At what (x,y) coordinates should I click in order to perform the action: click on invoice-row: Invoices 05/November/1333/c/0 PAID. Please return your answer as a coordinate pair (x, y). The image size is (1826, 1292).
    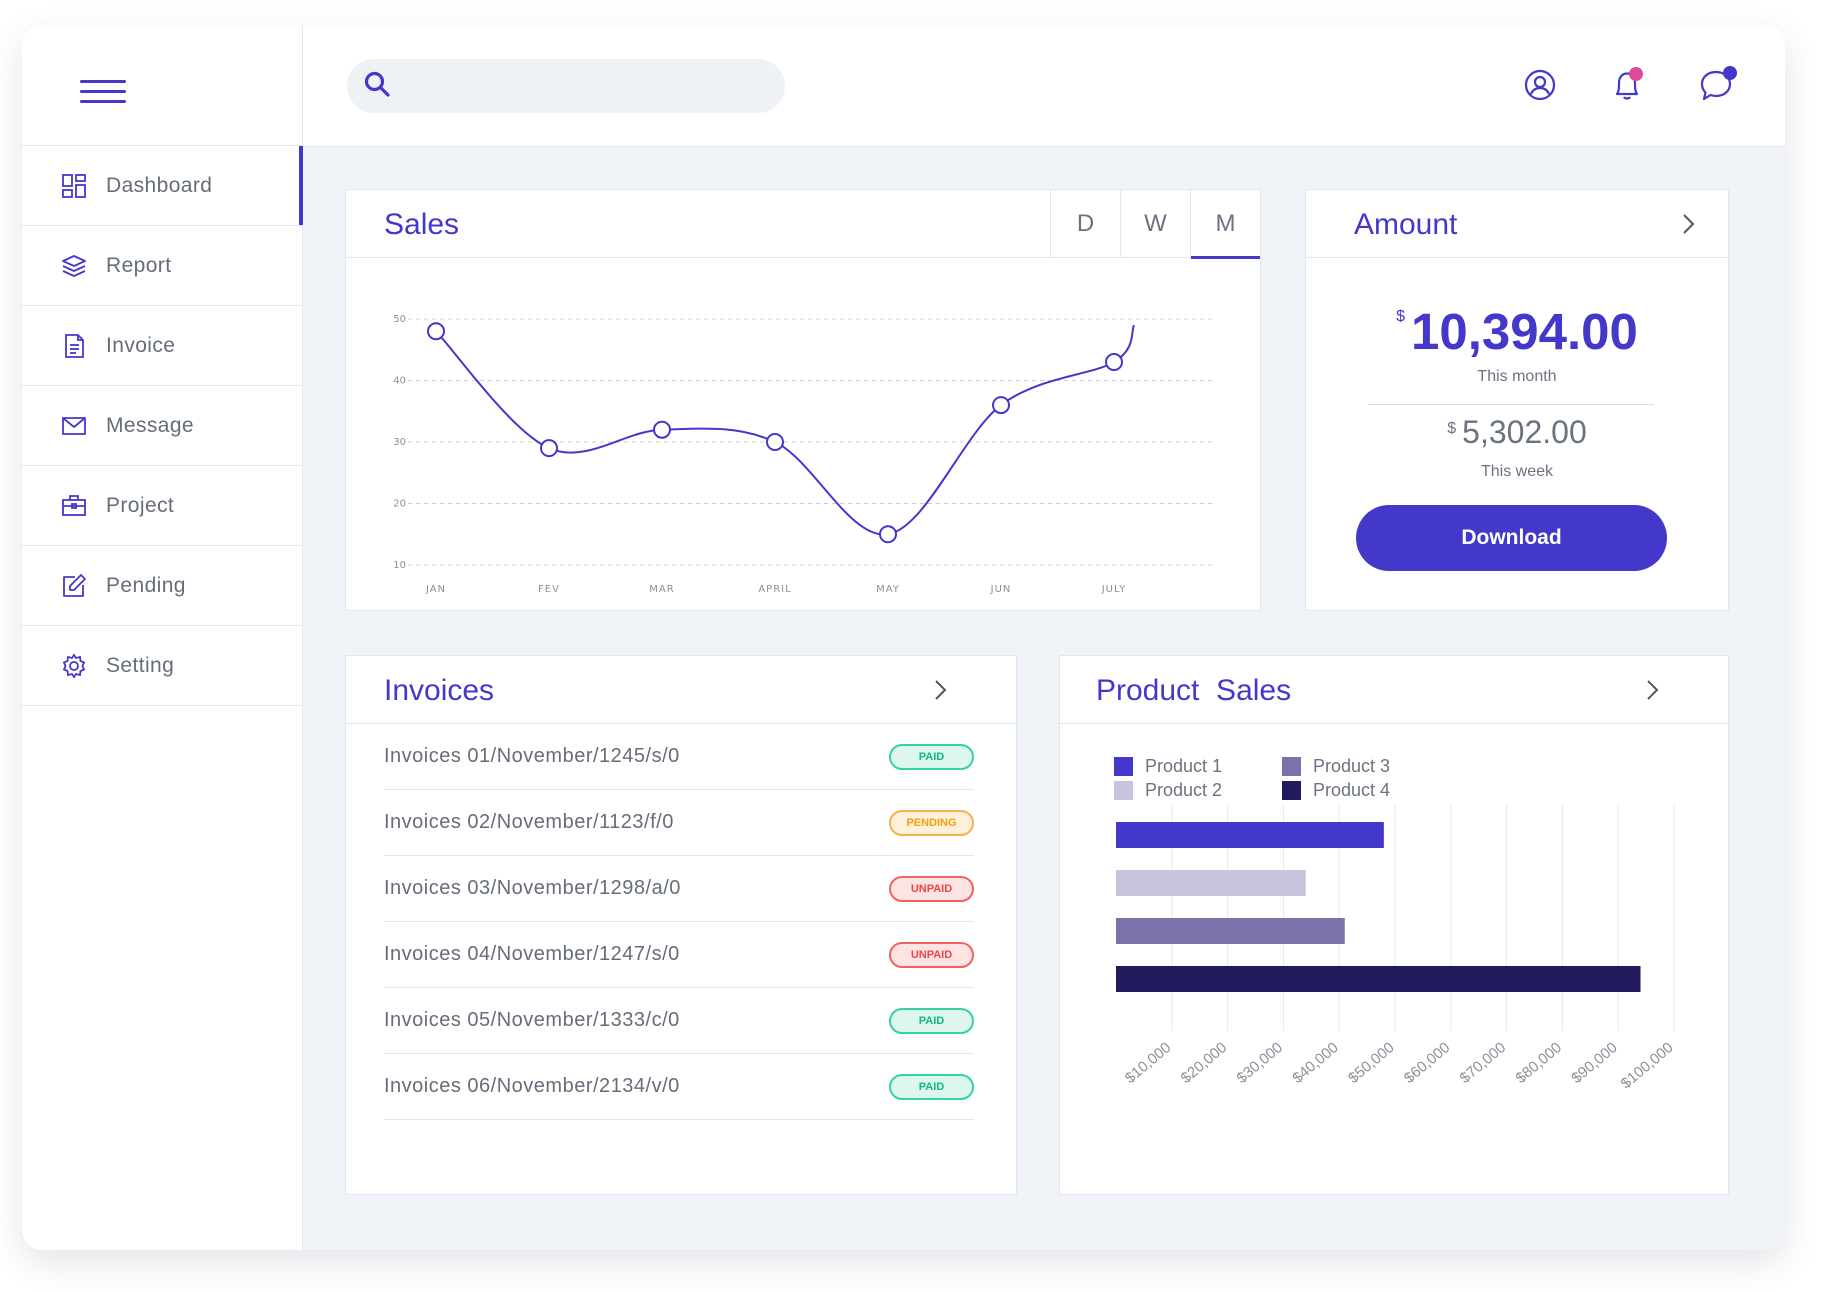
    Looking at the image, I should click on (679, 1021).